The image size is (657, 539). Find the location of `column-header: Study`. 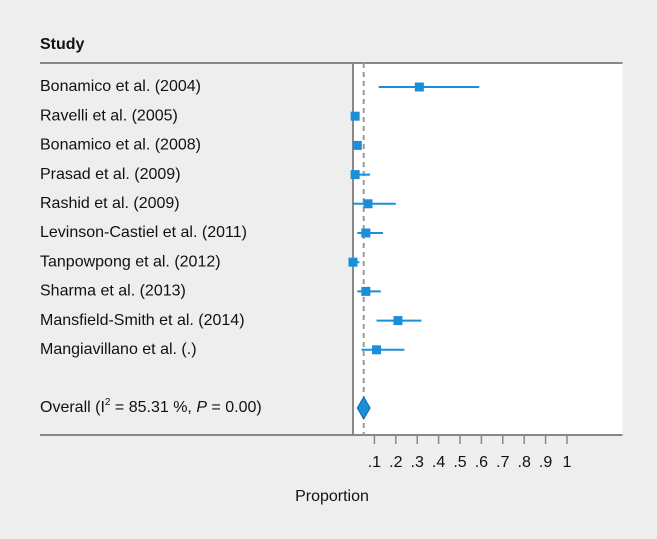

column-header: Study is located at coordinates (62, 44).